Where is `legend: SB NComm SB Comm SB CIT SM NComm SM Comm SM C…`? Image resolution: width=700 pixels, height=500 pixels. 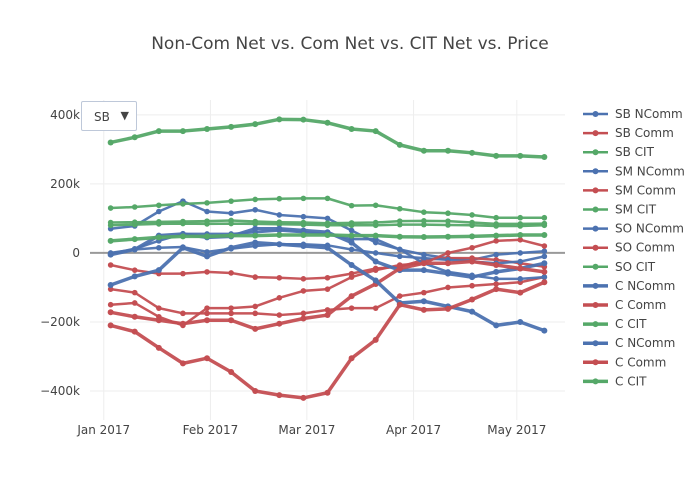 legend: SB NComm SB Comm SB CIT SM NComm SM Comm SM C… is located at coordinates (634, 247).